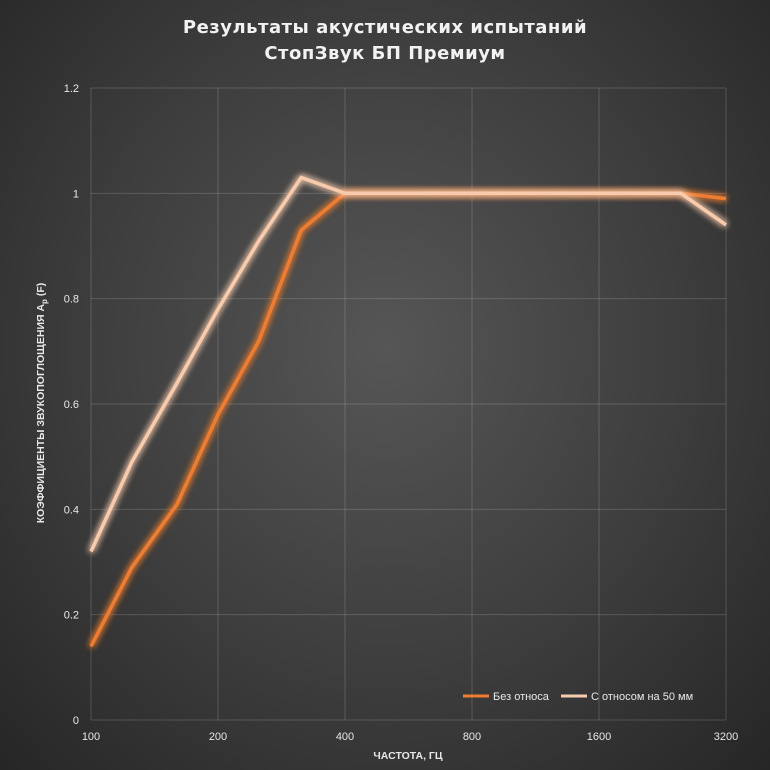  Describe the element at coordinates (91, 737) in the screenshot. I see `x-tick-label: 100` at that location.